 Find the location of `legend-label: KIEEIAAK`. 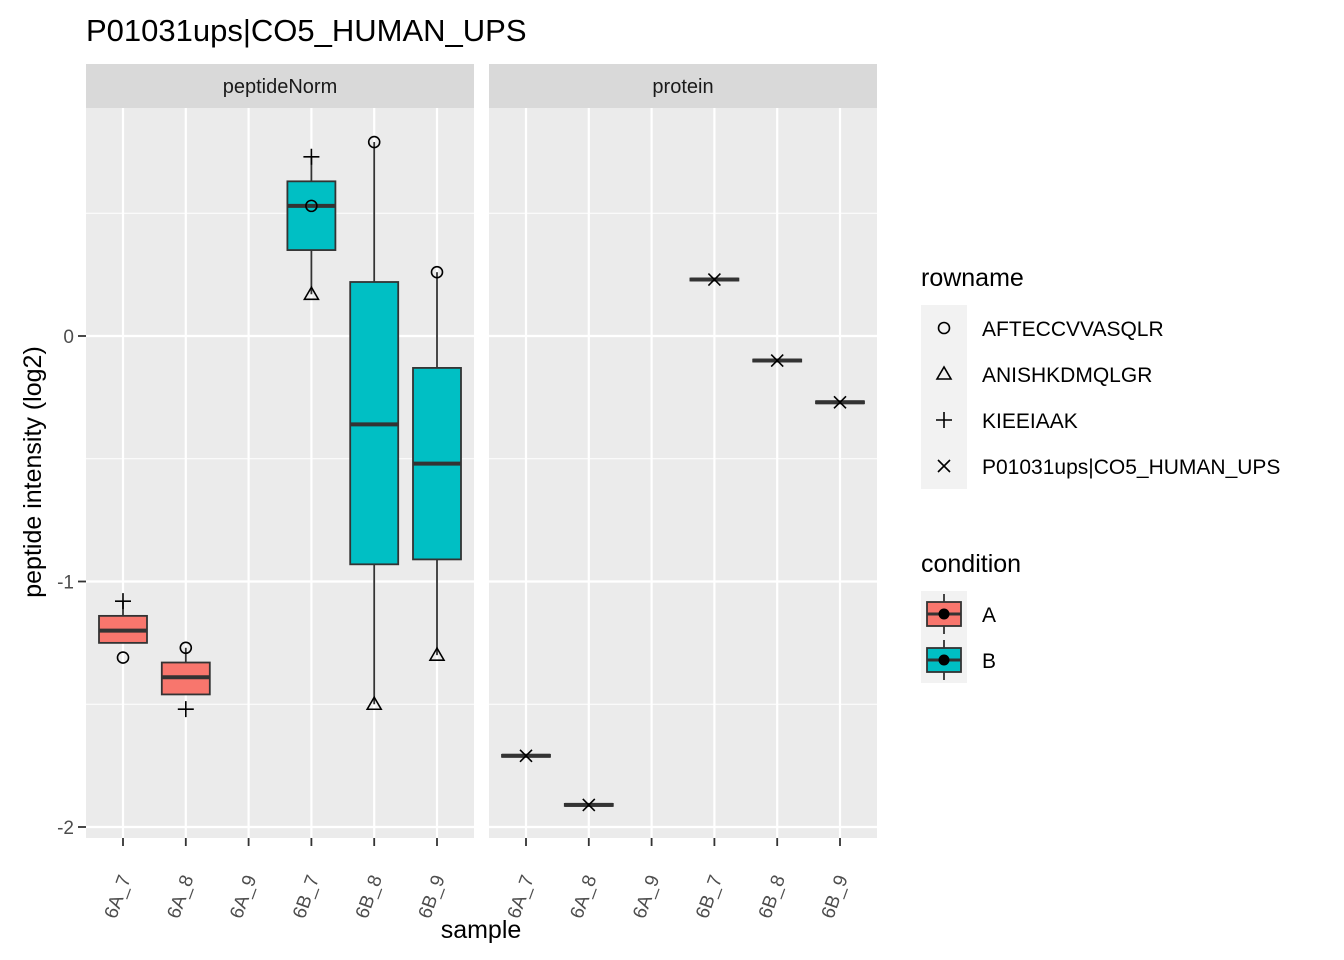

legend-label: KIEEIAAK is located at coordinates (1030, 421).